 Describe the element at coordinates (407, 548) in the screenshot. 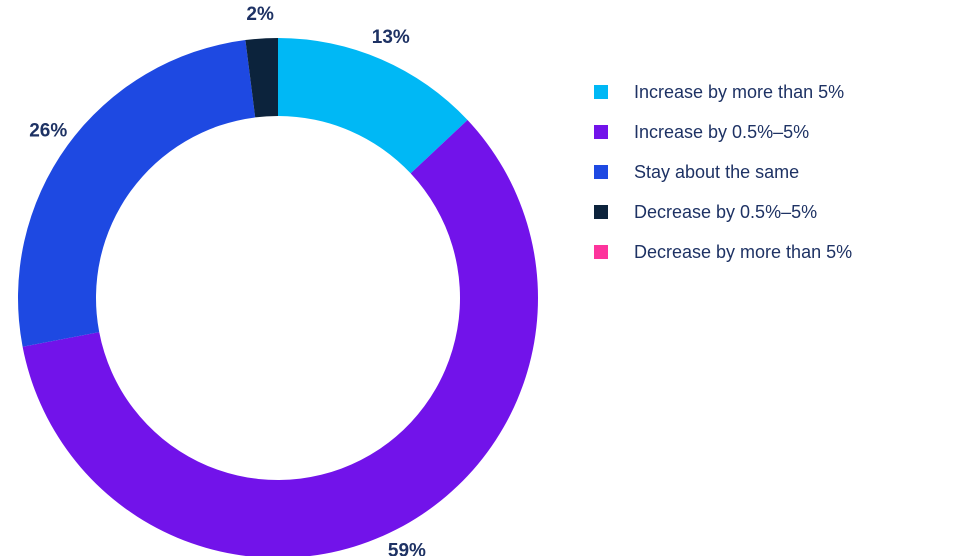

I see `data-label-increase-by-0-5-5: 59%` at that location.